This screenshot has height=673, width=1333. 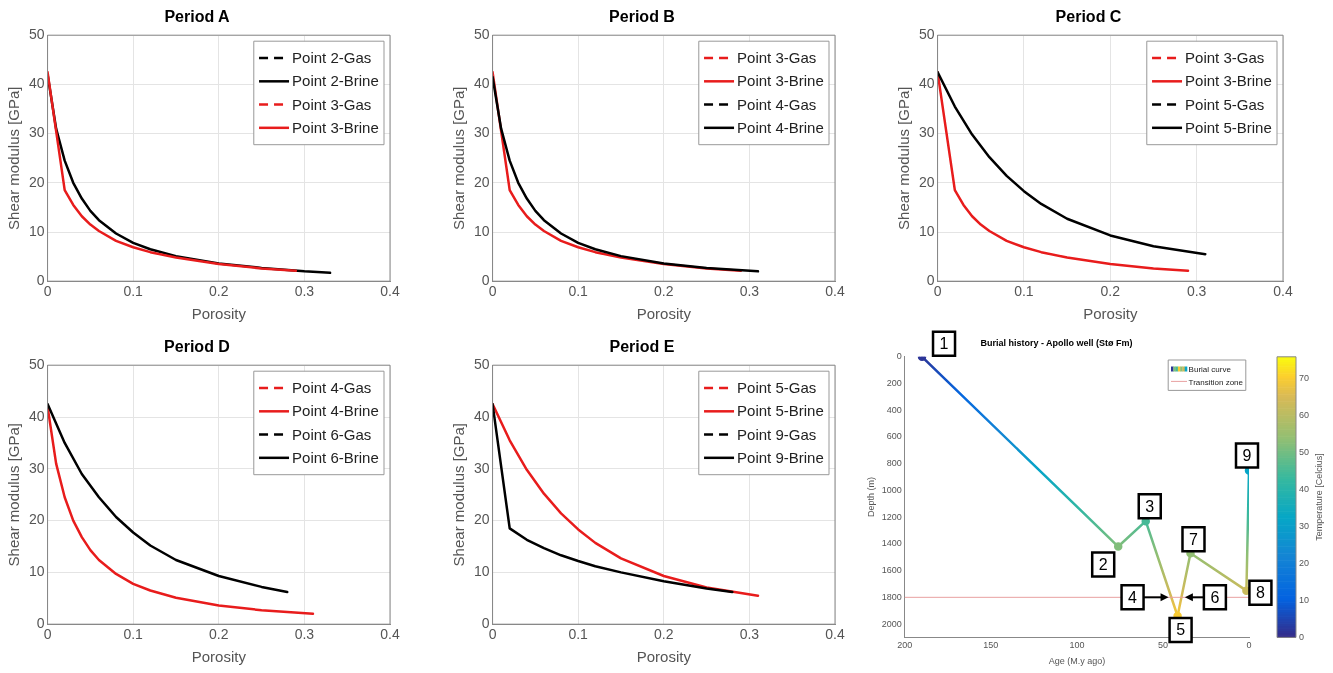 What do you see at coordinates (777, 434) in the screenshot?
I see `legend-label: Point 9-Gas` at bounding box center [777, 434].